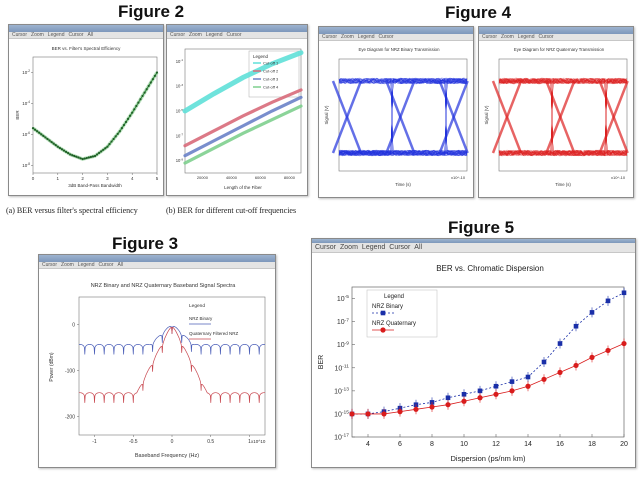 The height and width of the screenshot is (480, 640). I want to click on fig2b-menubar: Cursor Zoom Legend Cursor, so click(237, 35).